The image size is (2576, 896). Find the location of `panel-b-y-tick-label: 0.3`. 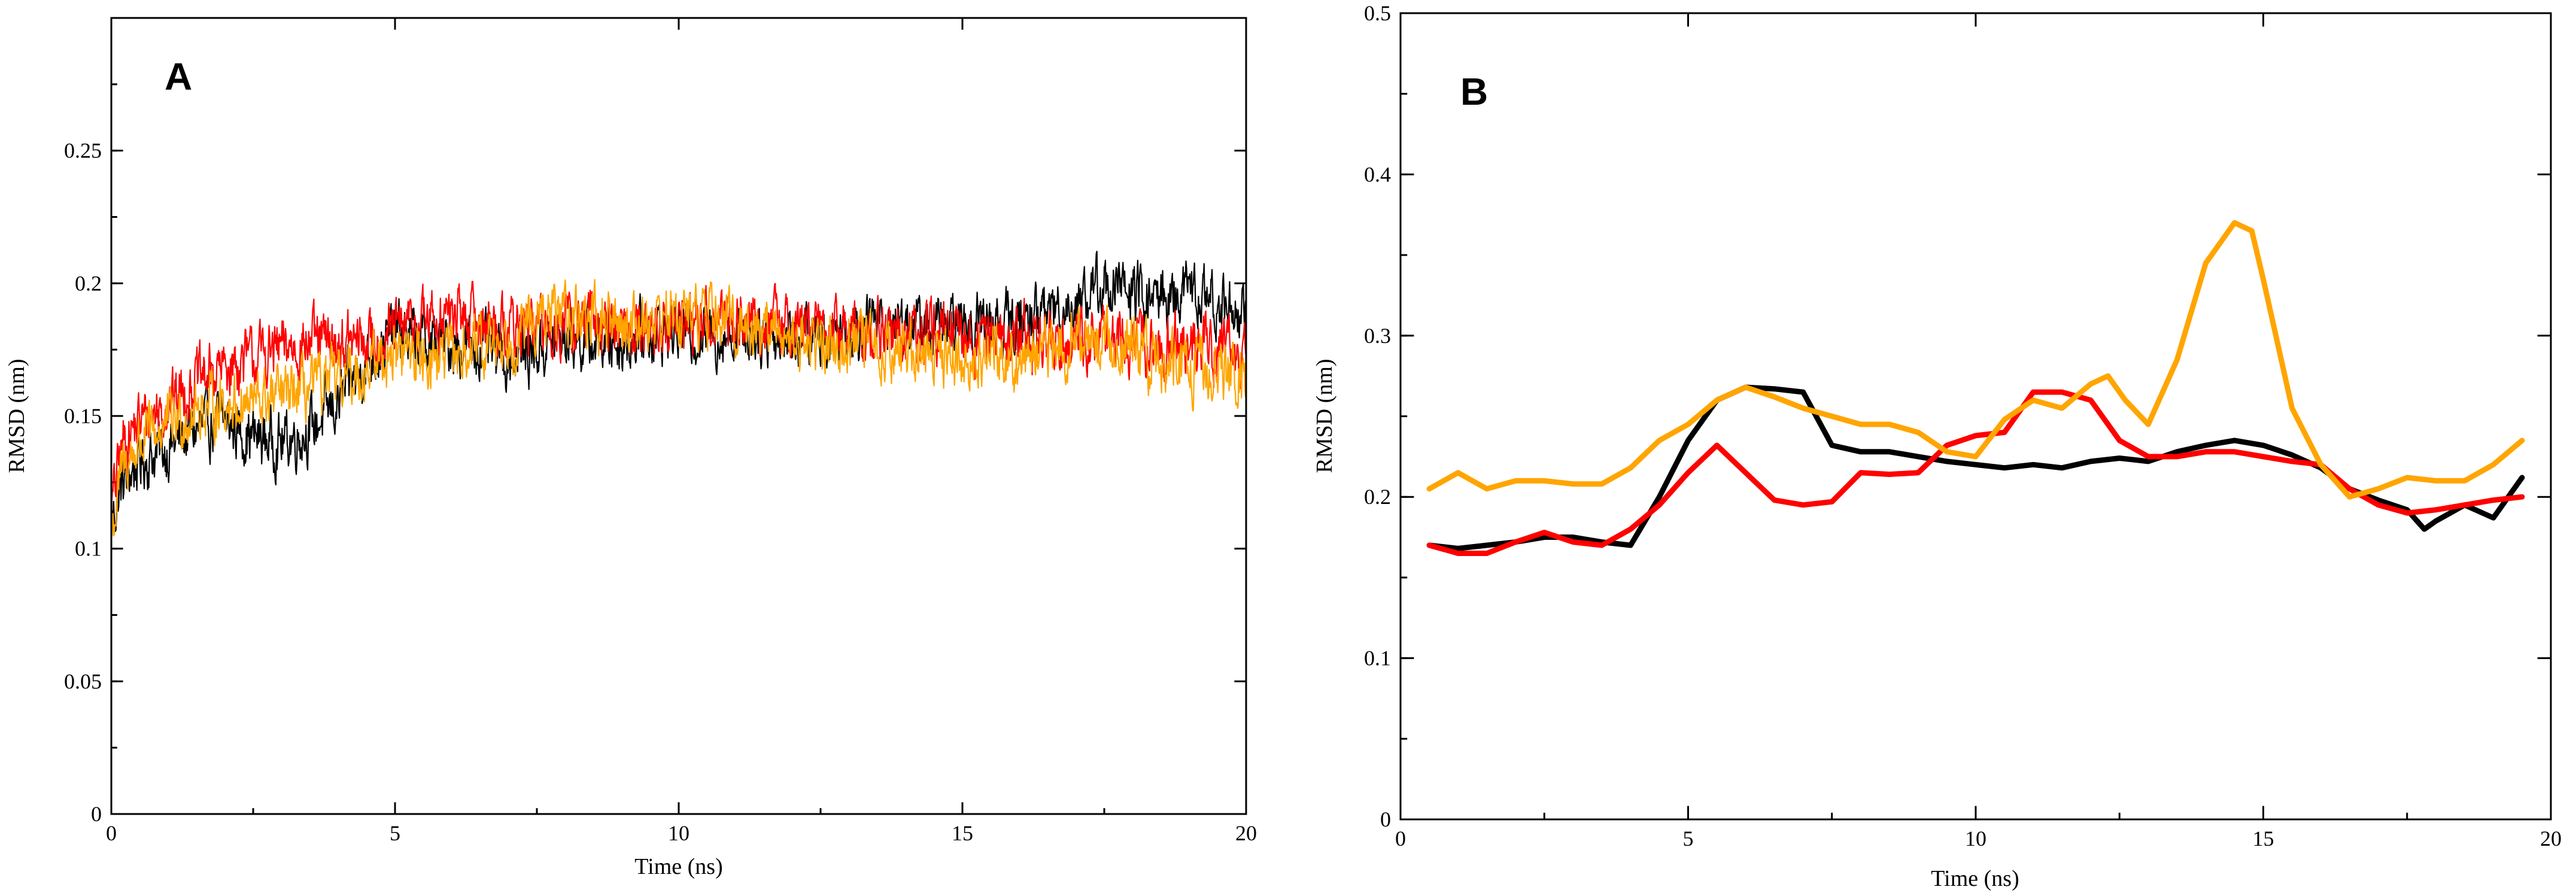

panel-b-y-tick-label: 0.3 is located at coordinates (1377, 336).